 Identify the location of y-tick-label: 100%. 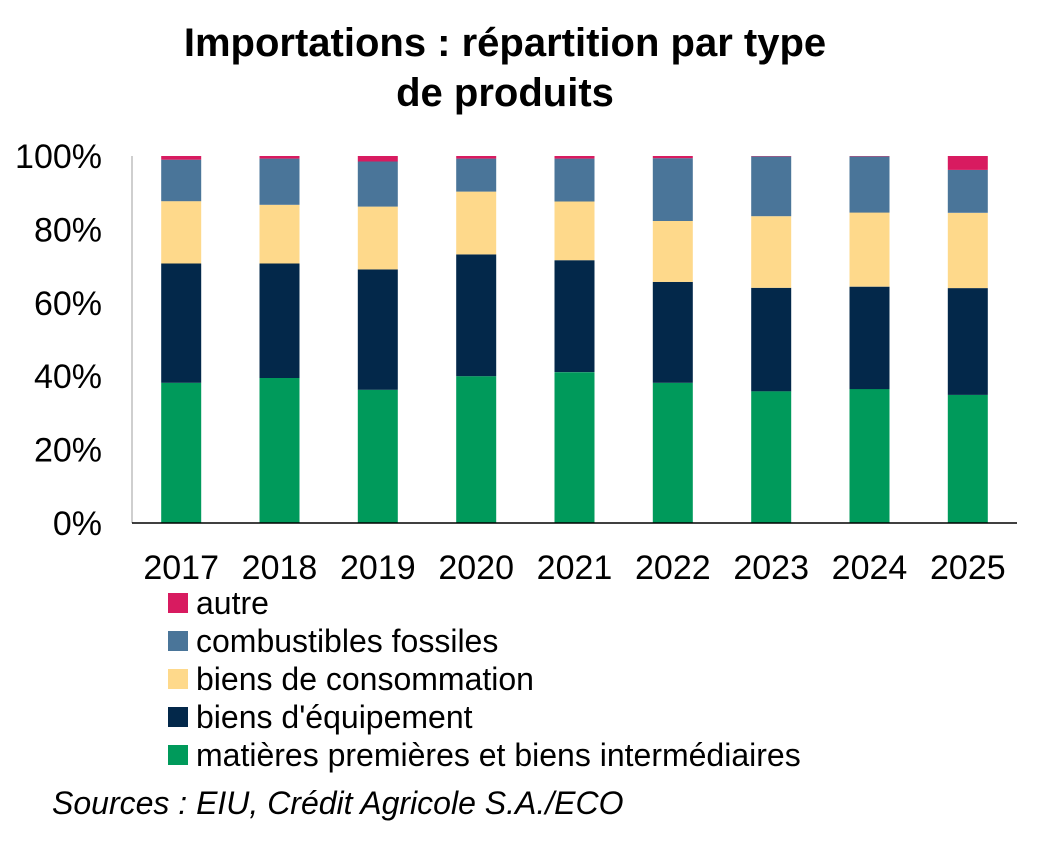
(58, 157).